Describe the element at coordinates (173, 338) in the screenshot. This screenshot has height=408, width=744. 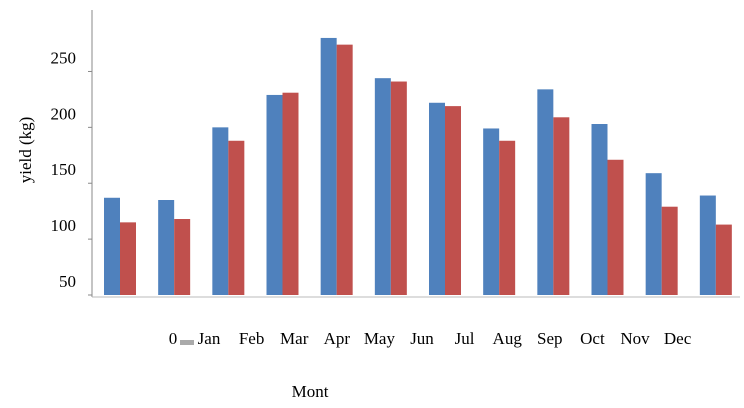
I see `annotation: 0` at that location.